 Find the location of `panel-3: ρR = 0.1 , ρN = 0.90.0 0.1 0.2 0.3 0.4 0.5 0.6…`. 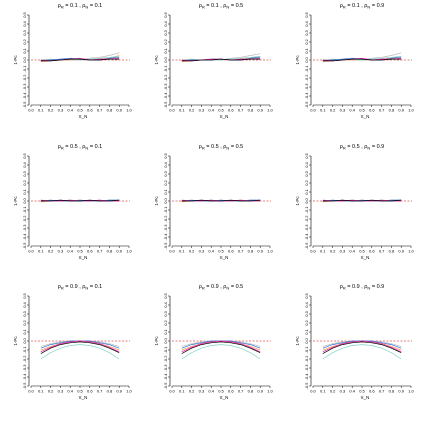

panel-3: ρR = 0.1 , ρN = 0.90.0 0.1 0.2 0.3 0.4 0.5 0.6… is located at coordinates (355, 61).